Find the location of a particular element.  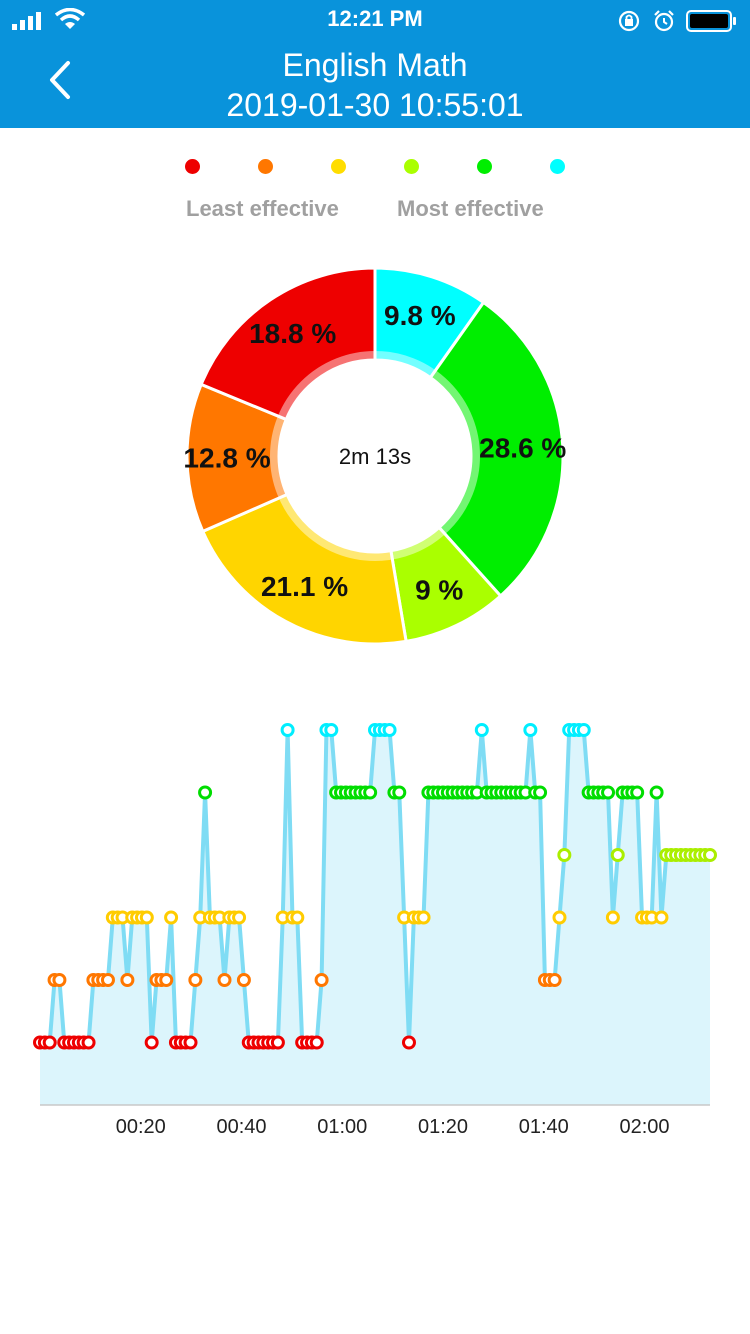

donut-slice-label: 9 % is located at coordinates (439, 589).